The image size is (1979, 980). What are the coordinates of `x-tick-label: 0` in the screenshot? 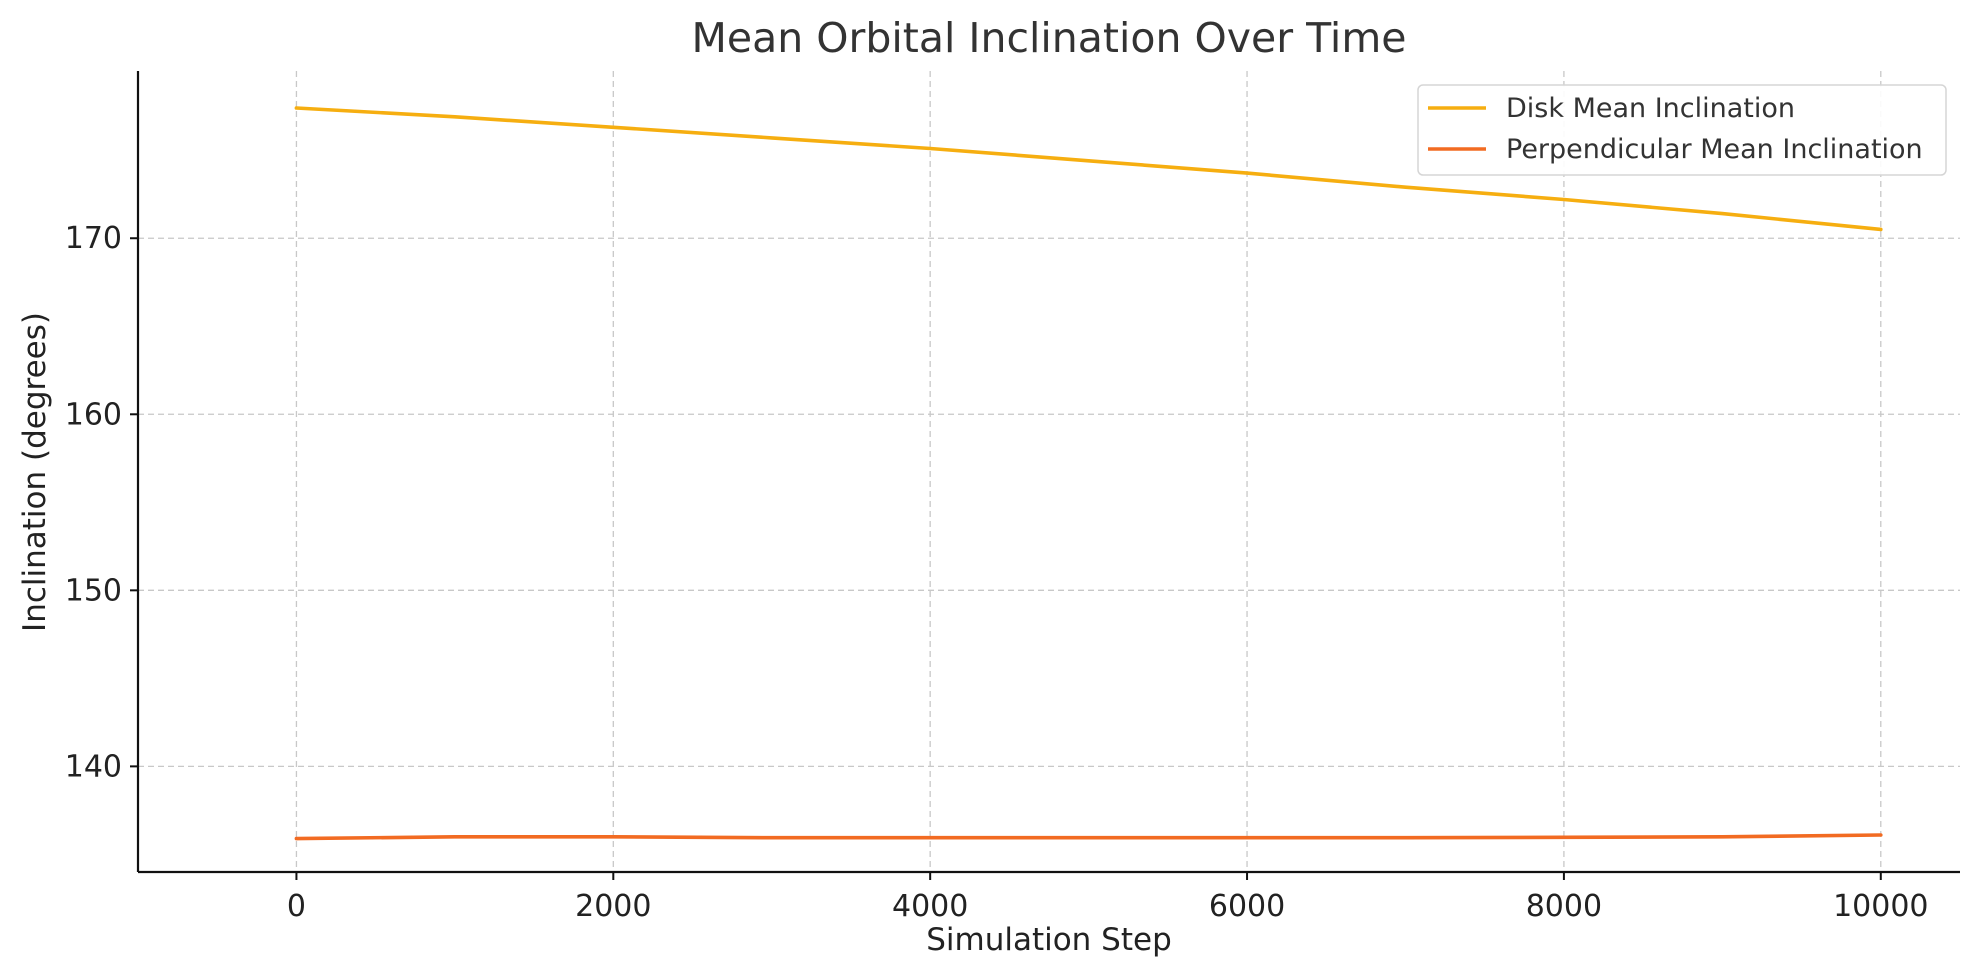 It's located at (296, 906).